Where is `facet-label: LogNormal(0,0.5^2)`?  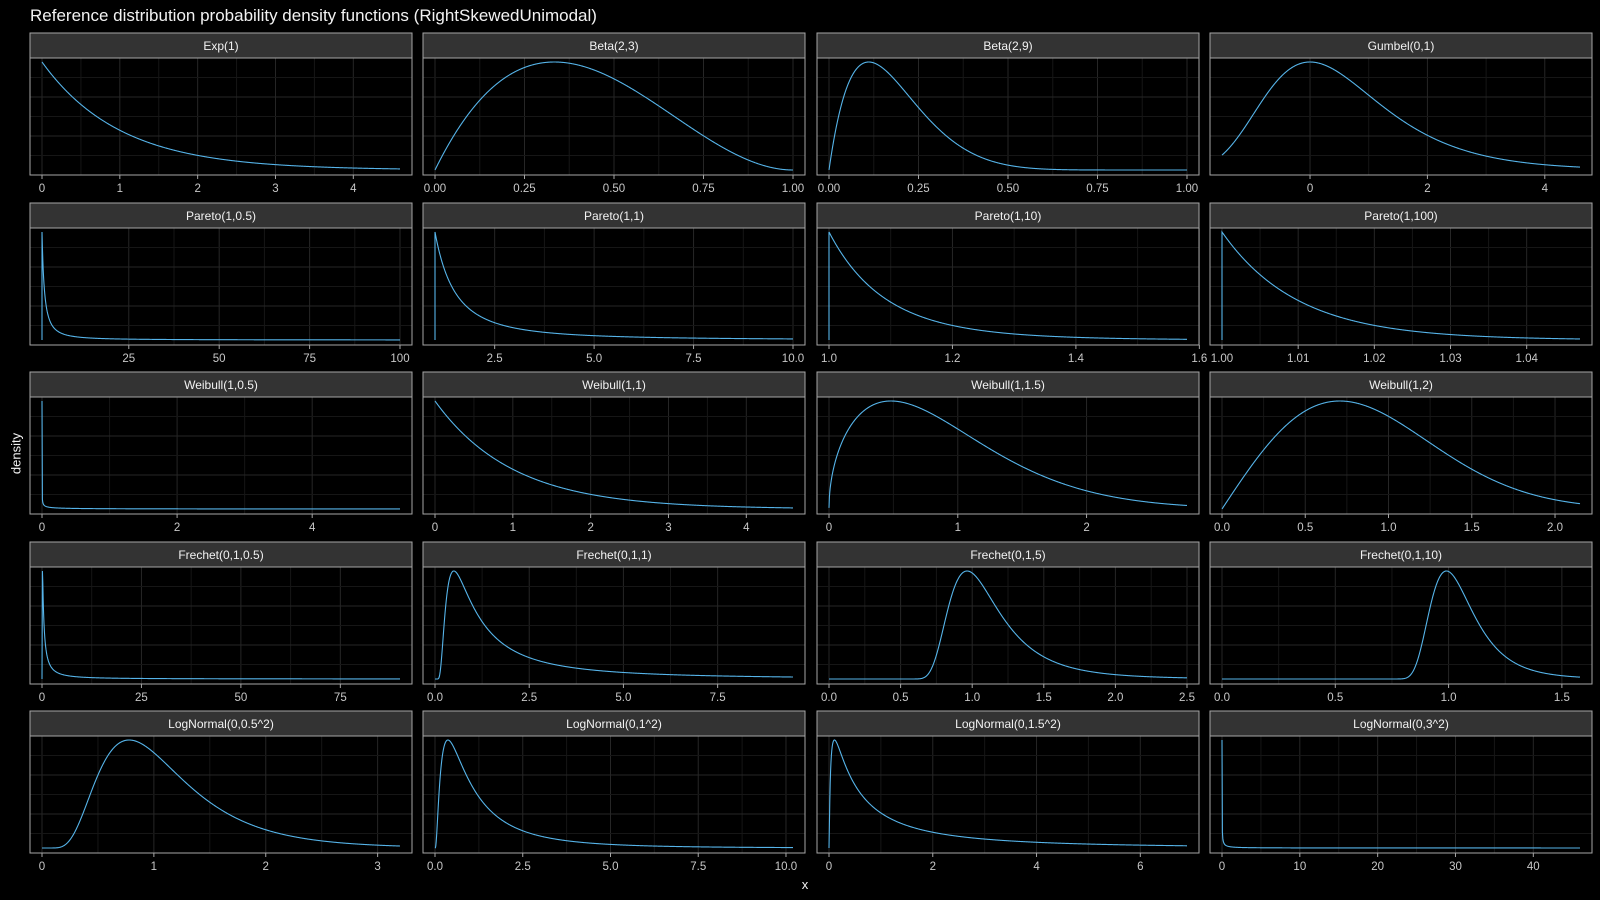
facet-label: LogNormal(0,0.5^2) is located at coordinates (221, 724).